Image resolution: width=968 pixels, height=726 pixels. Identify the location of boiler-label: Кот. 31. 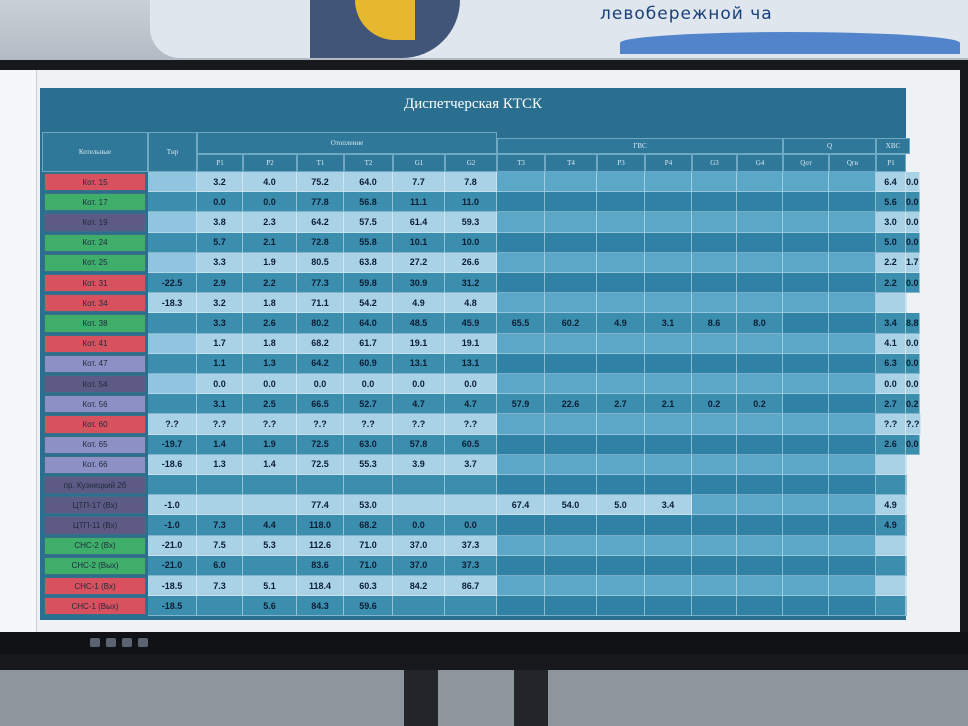
(95, 283).